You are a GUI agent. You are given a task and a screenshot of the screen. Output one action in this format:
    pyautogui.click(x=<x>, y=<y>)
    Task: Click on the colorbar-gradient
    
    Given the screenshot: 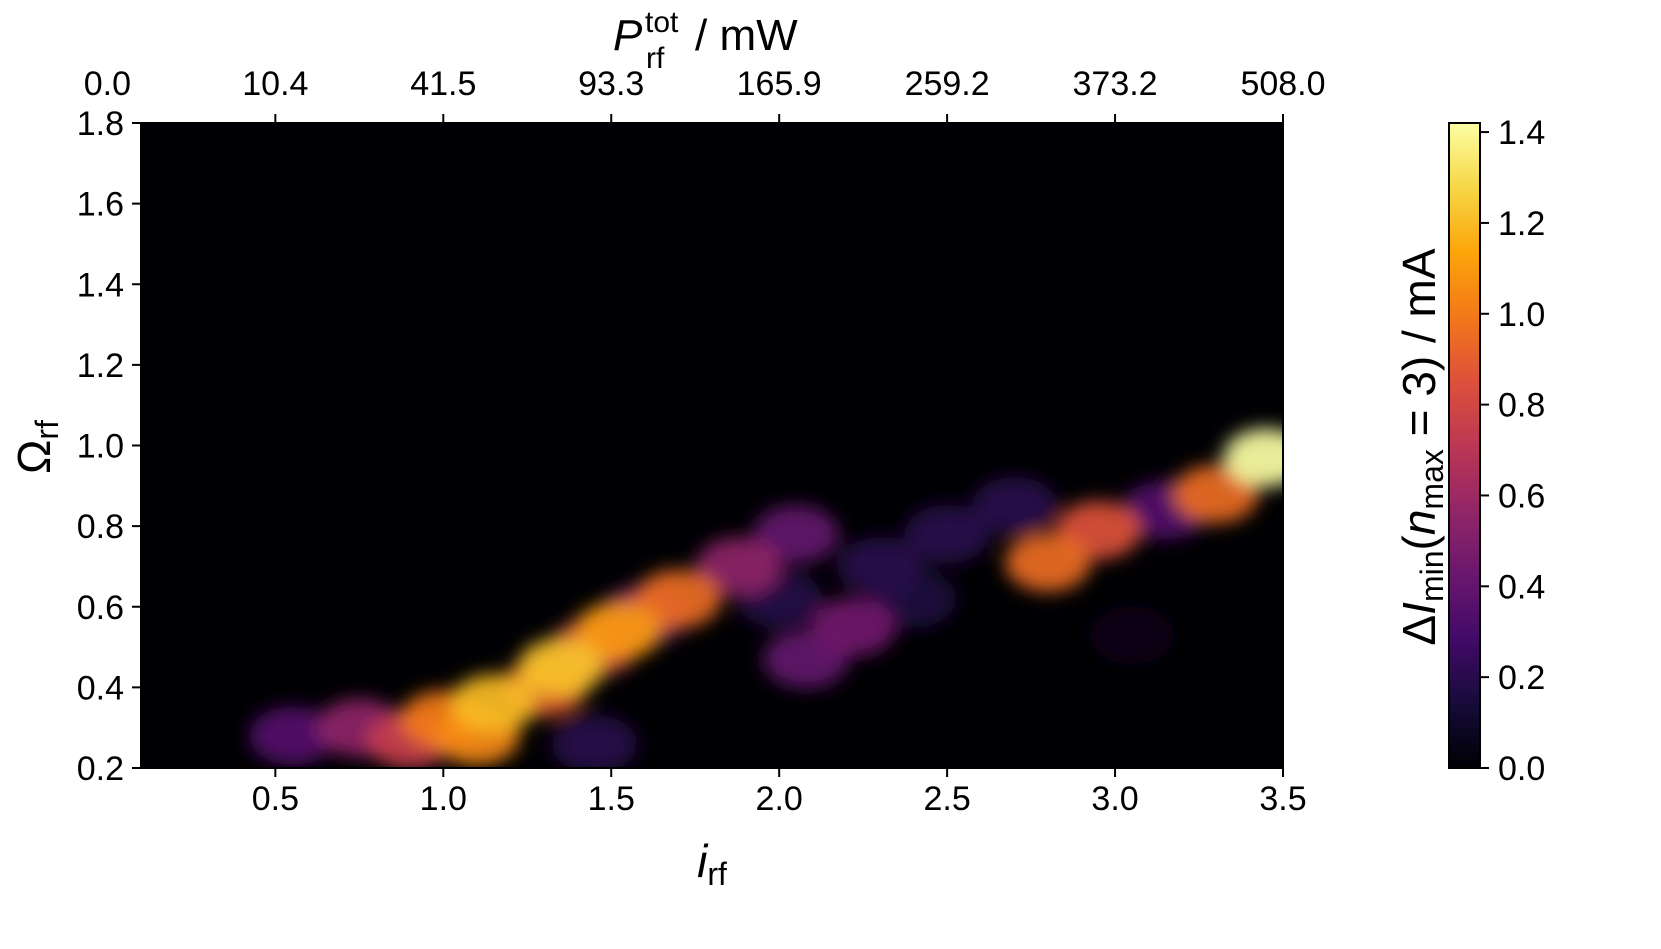 What is the action you would take?
    pyautogui.click(x=1464, y=445)
    